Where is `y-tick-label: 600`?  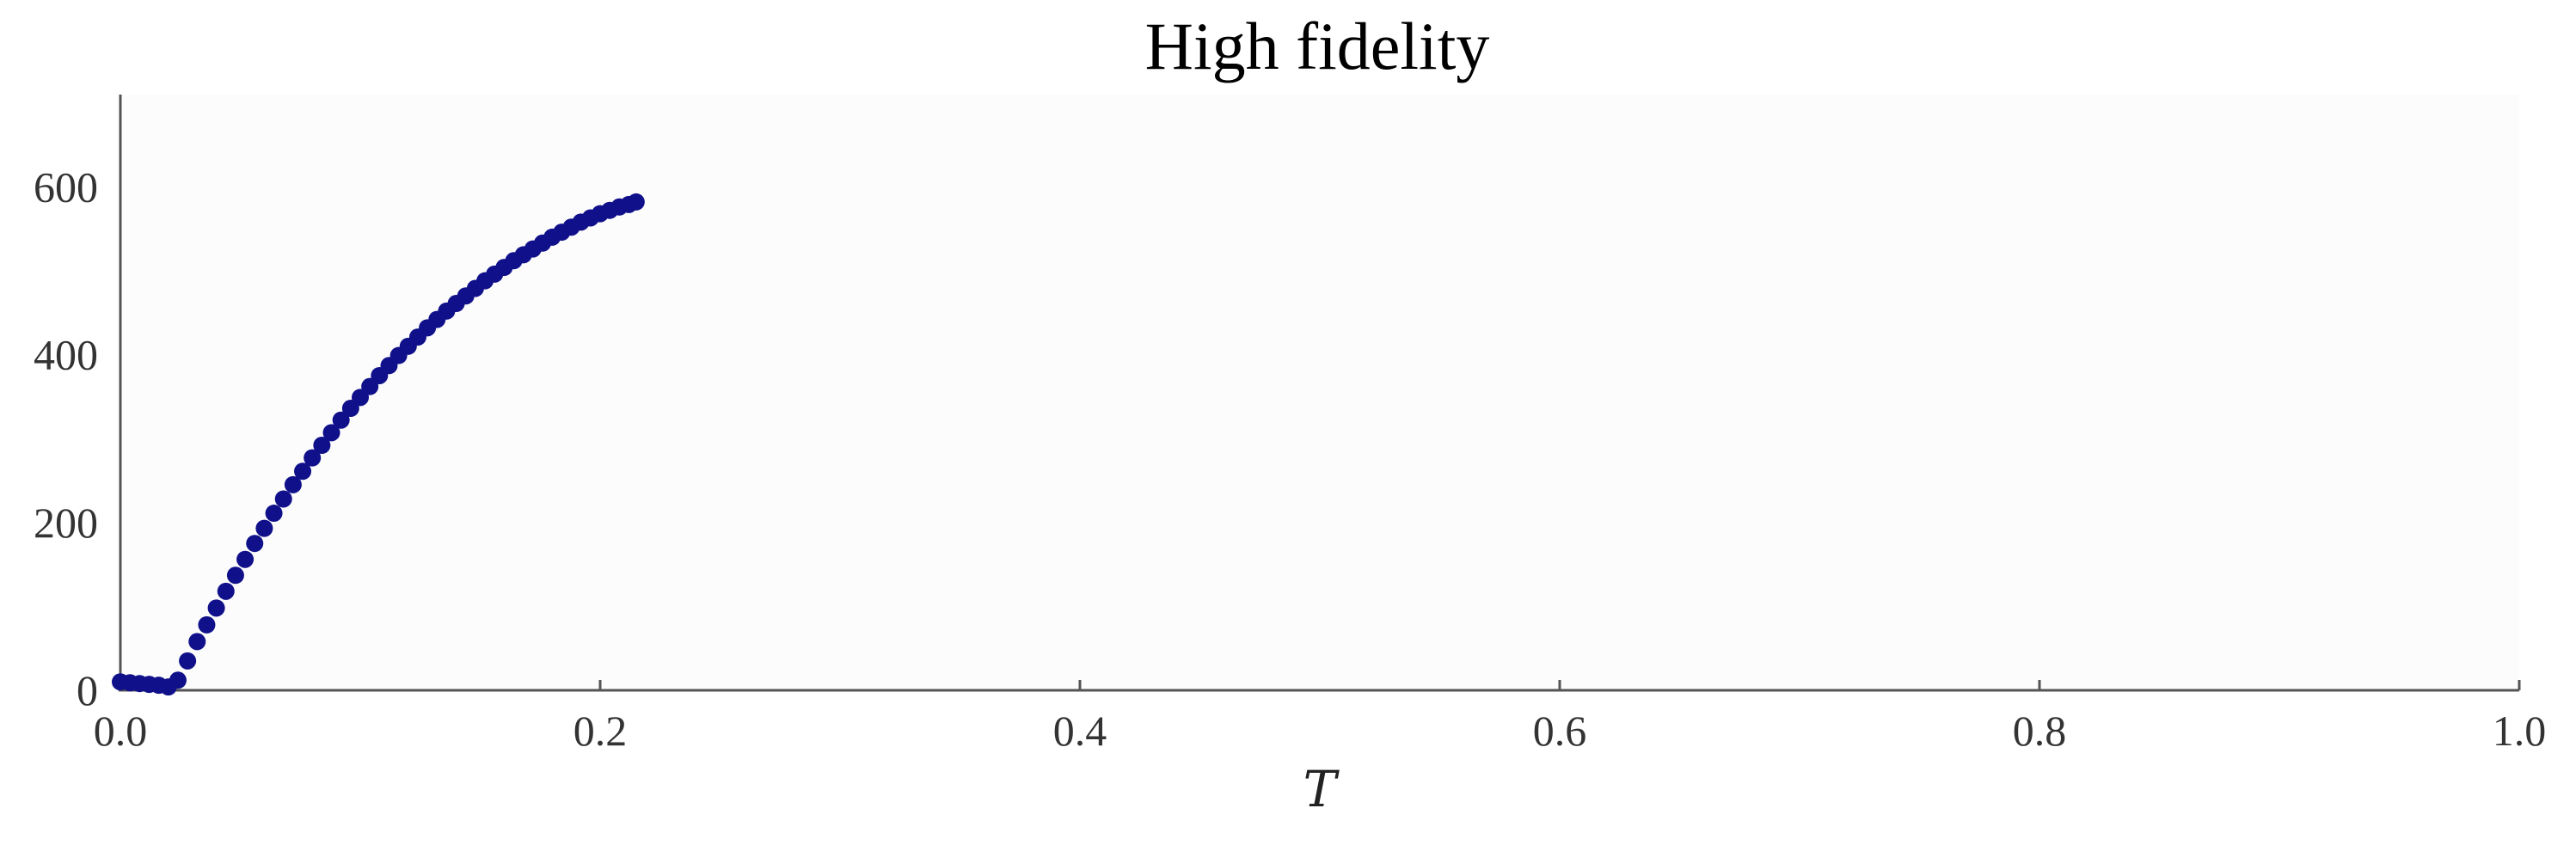 y-tick-label: 600 is located at coordinates (66, 186).